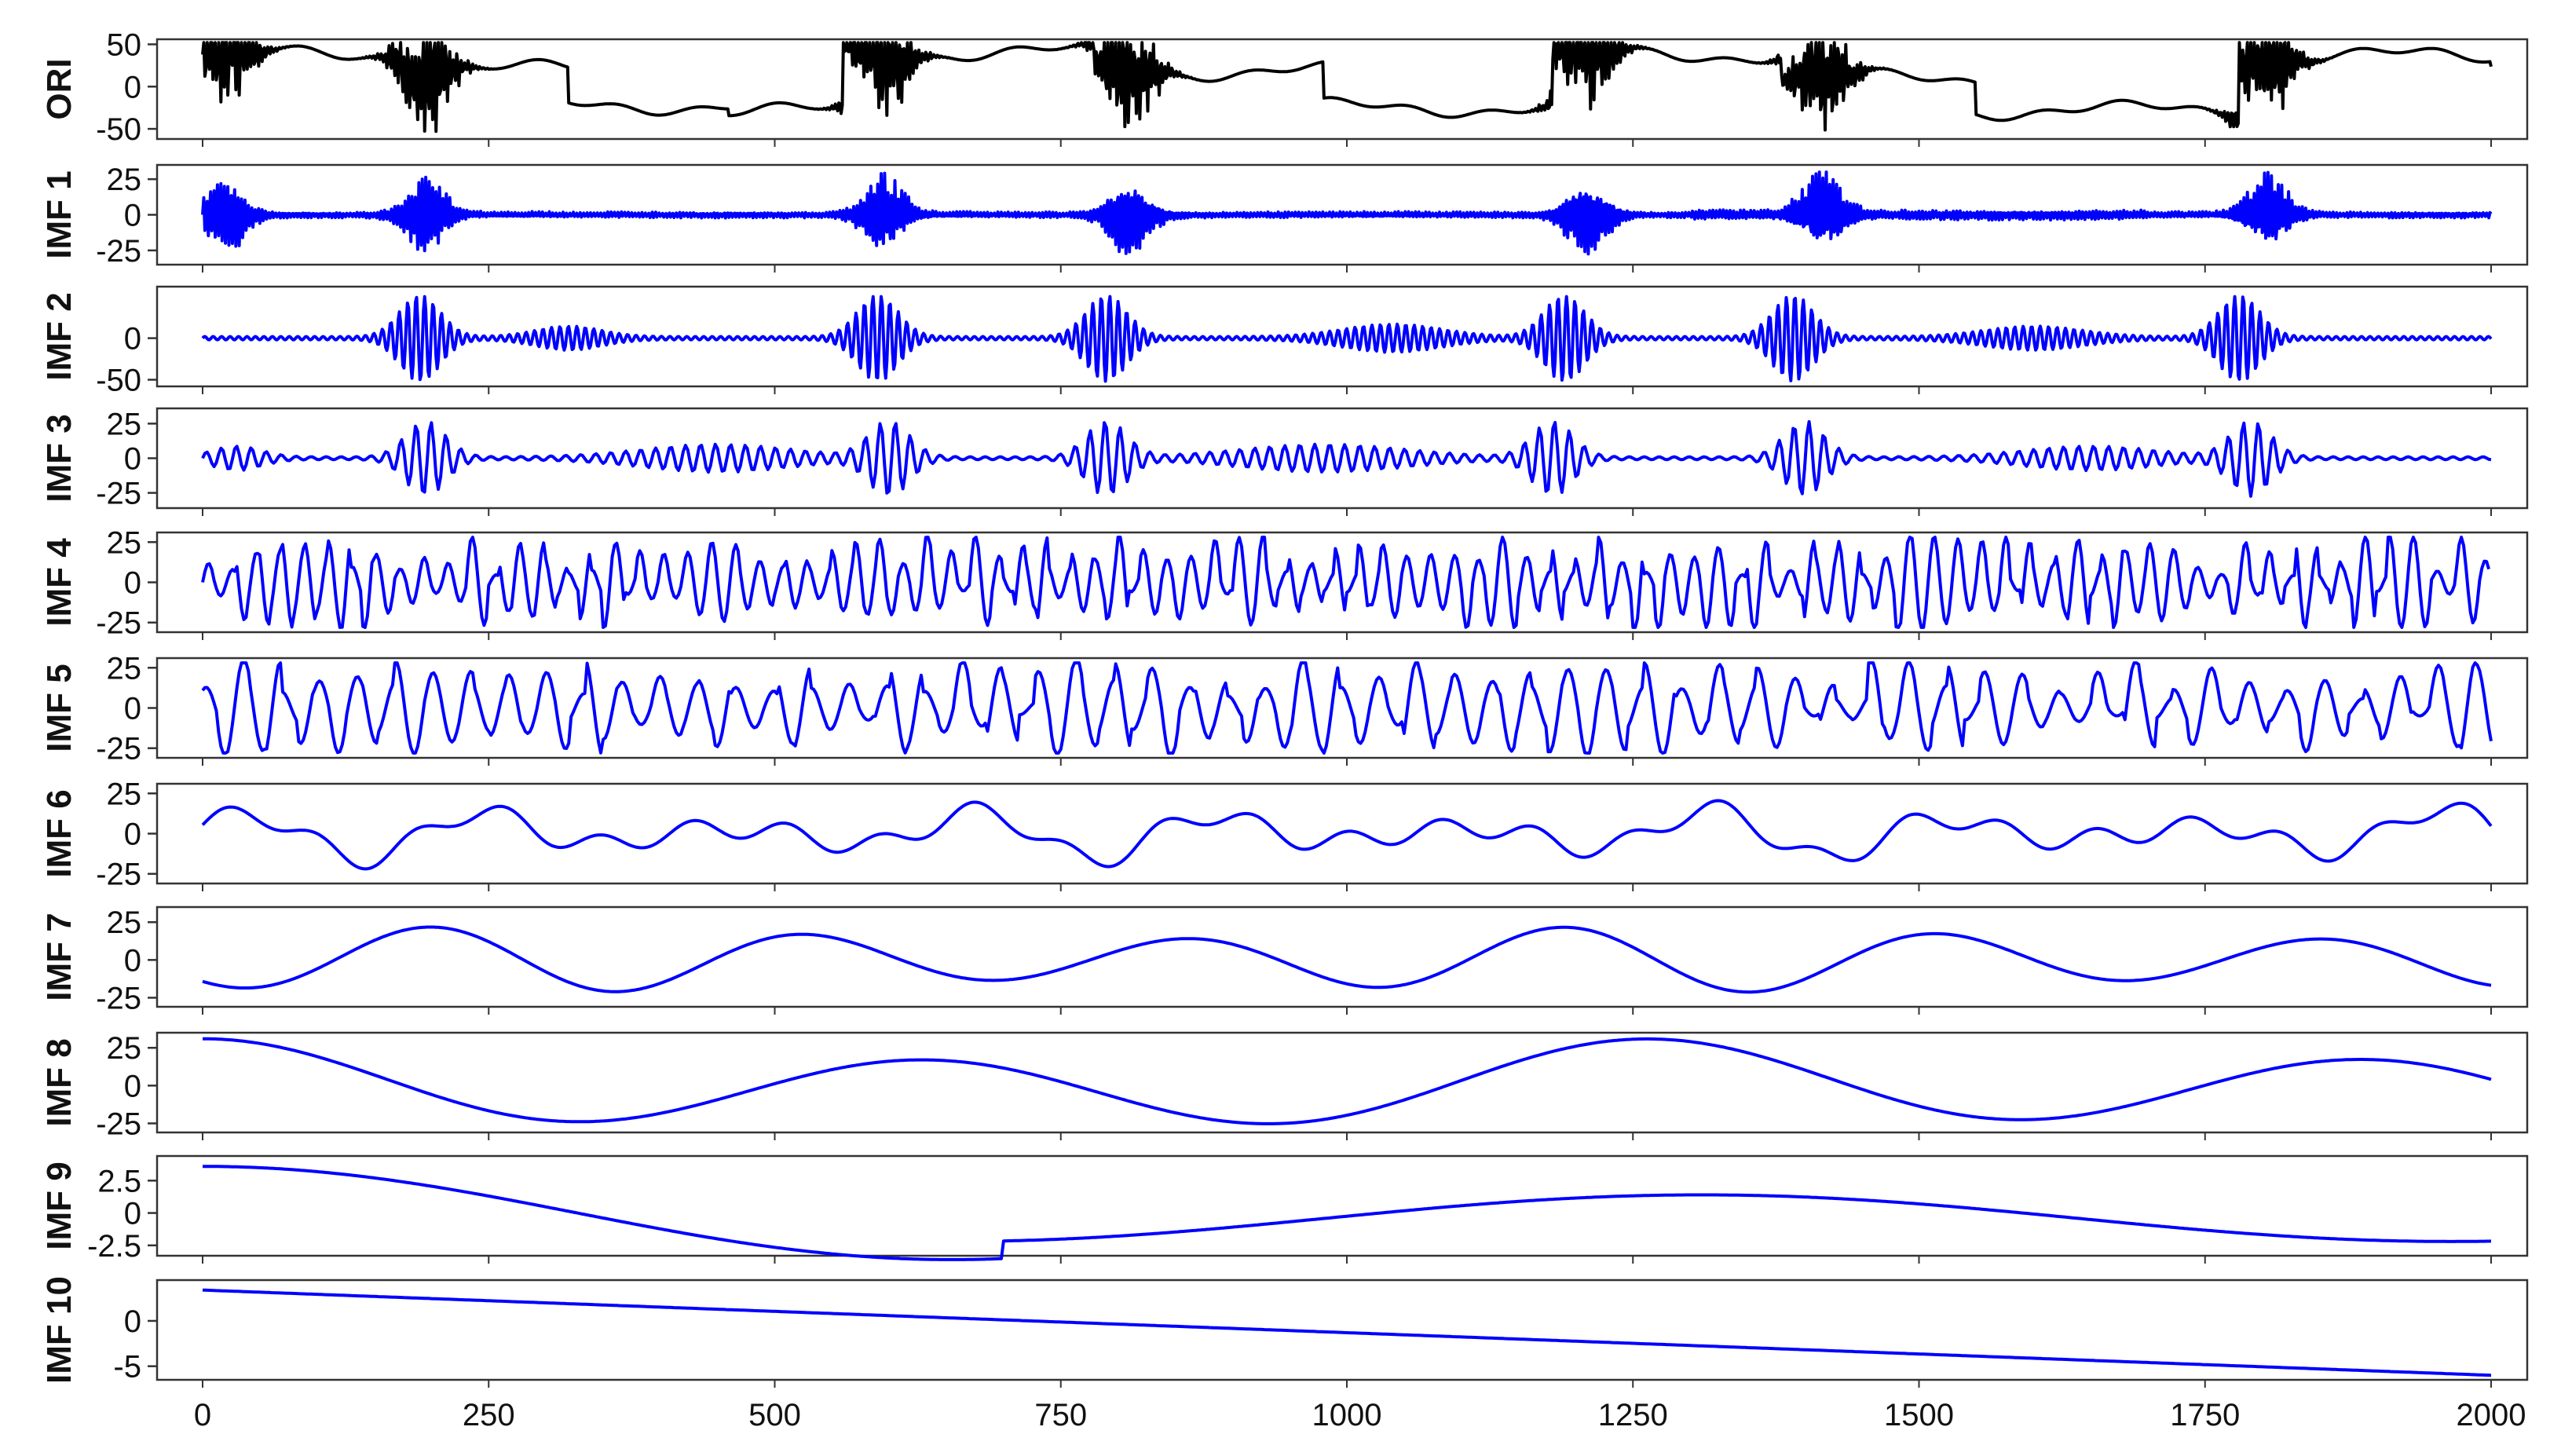 This screenshot has height=1456, width=2550. Describe the element at coordinates (775, 1415) in the screenshot. I see `x-tick-label: 500` at that location.